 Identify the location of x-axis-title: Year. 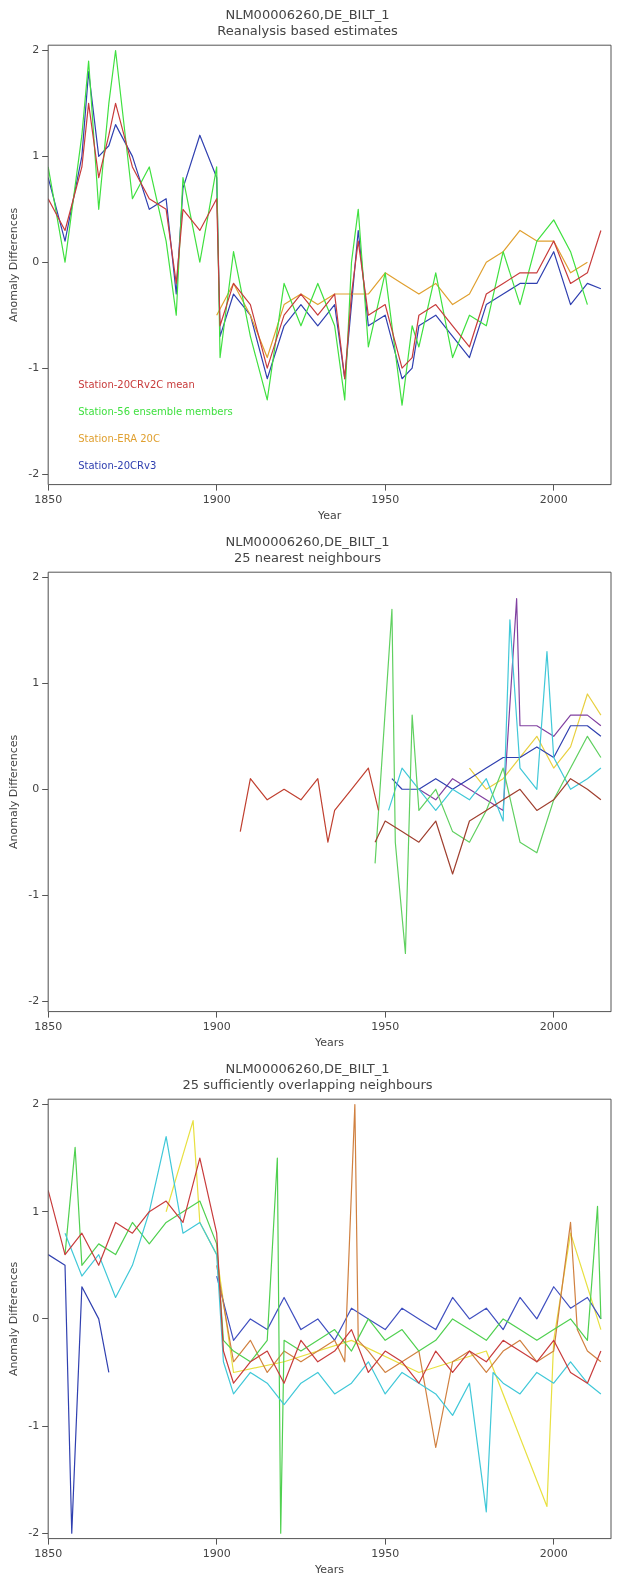
(329, 516).